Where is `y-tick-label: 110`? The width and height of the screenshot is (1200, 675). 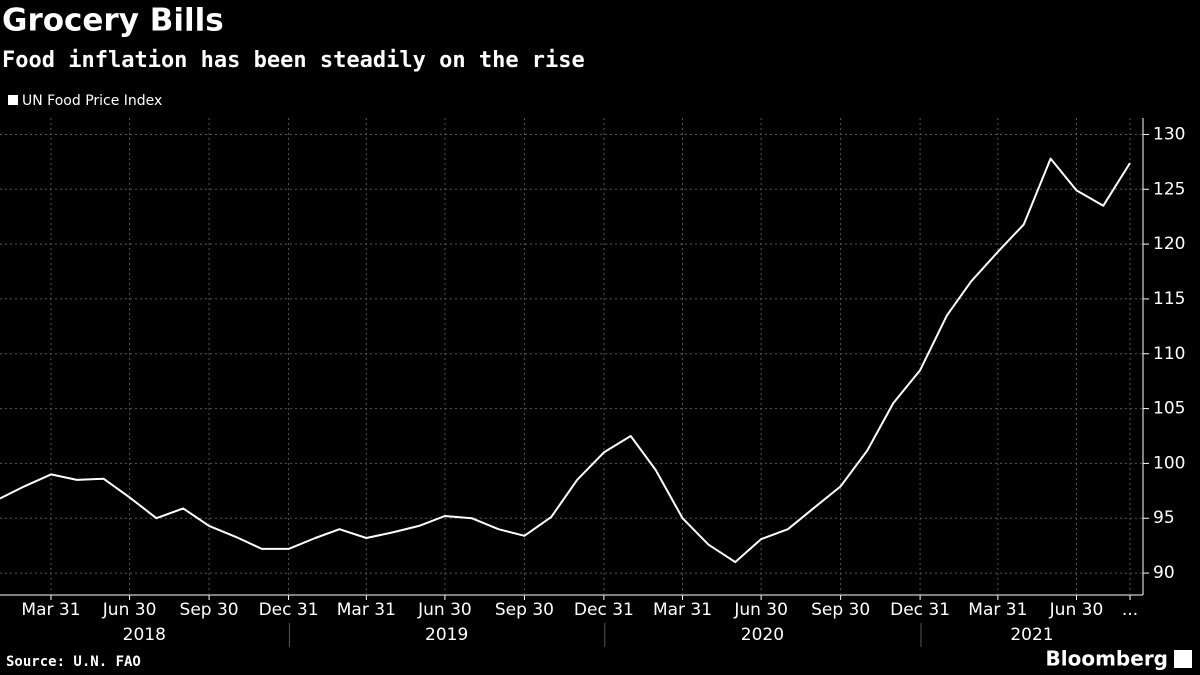
y-tick-label: 110 is located at coordinates (1169, 354).